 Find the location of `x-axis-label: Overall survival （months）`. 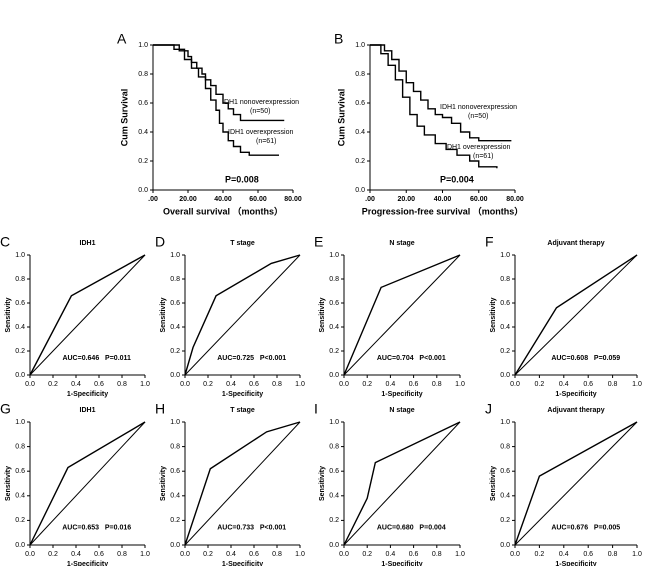

x-axis-label: Overall survival （months） is located at coordinates (223, 211).